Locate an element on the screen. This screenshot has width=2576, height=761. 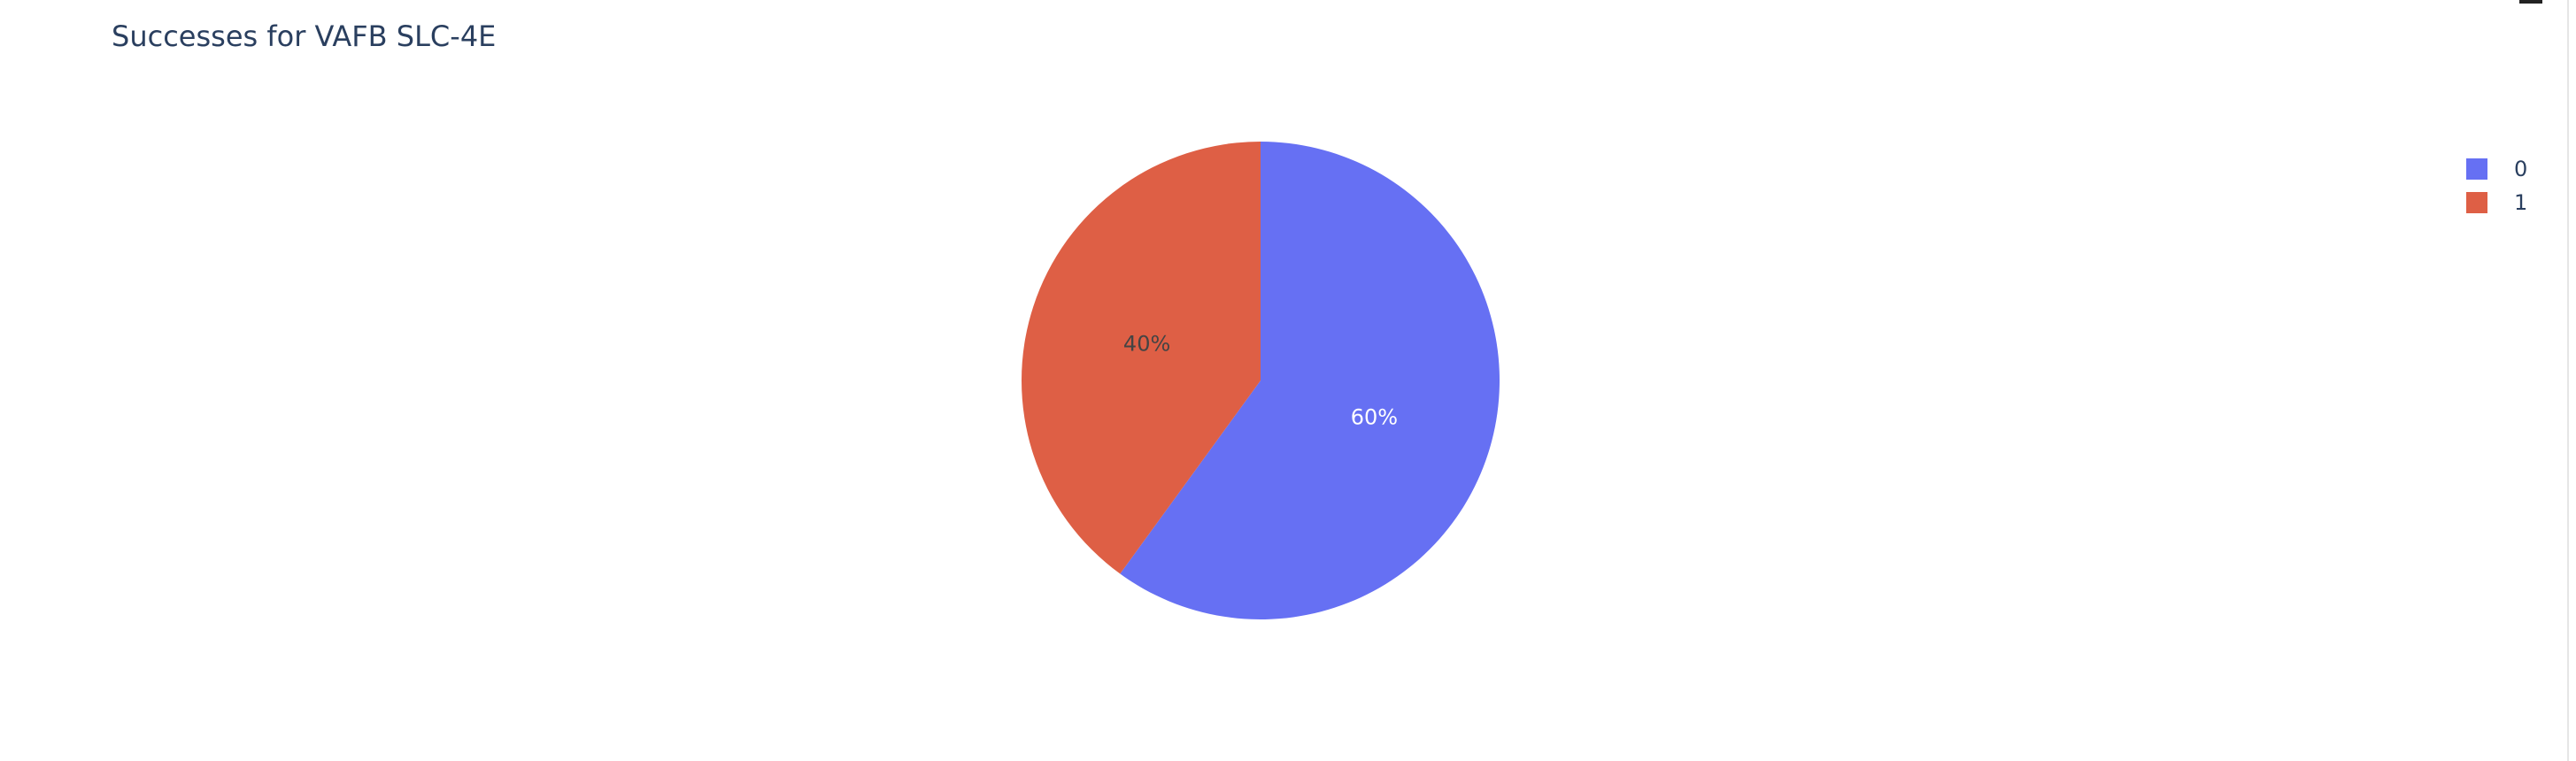
legend-label-1: 1 is located at coordinates (2521, 203).